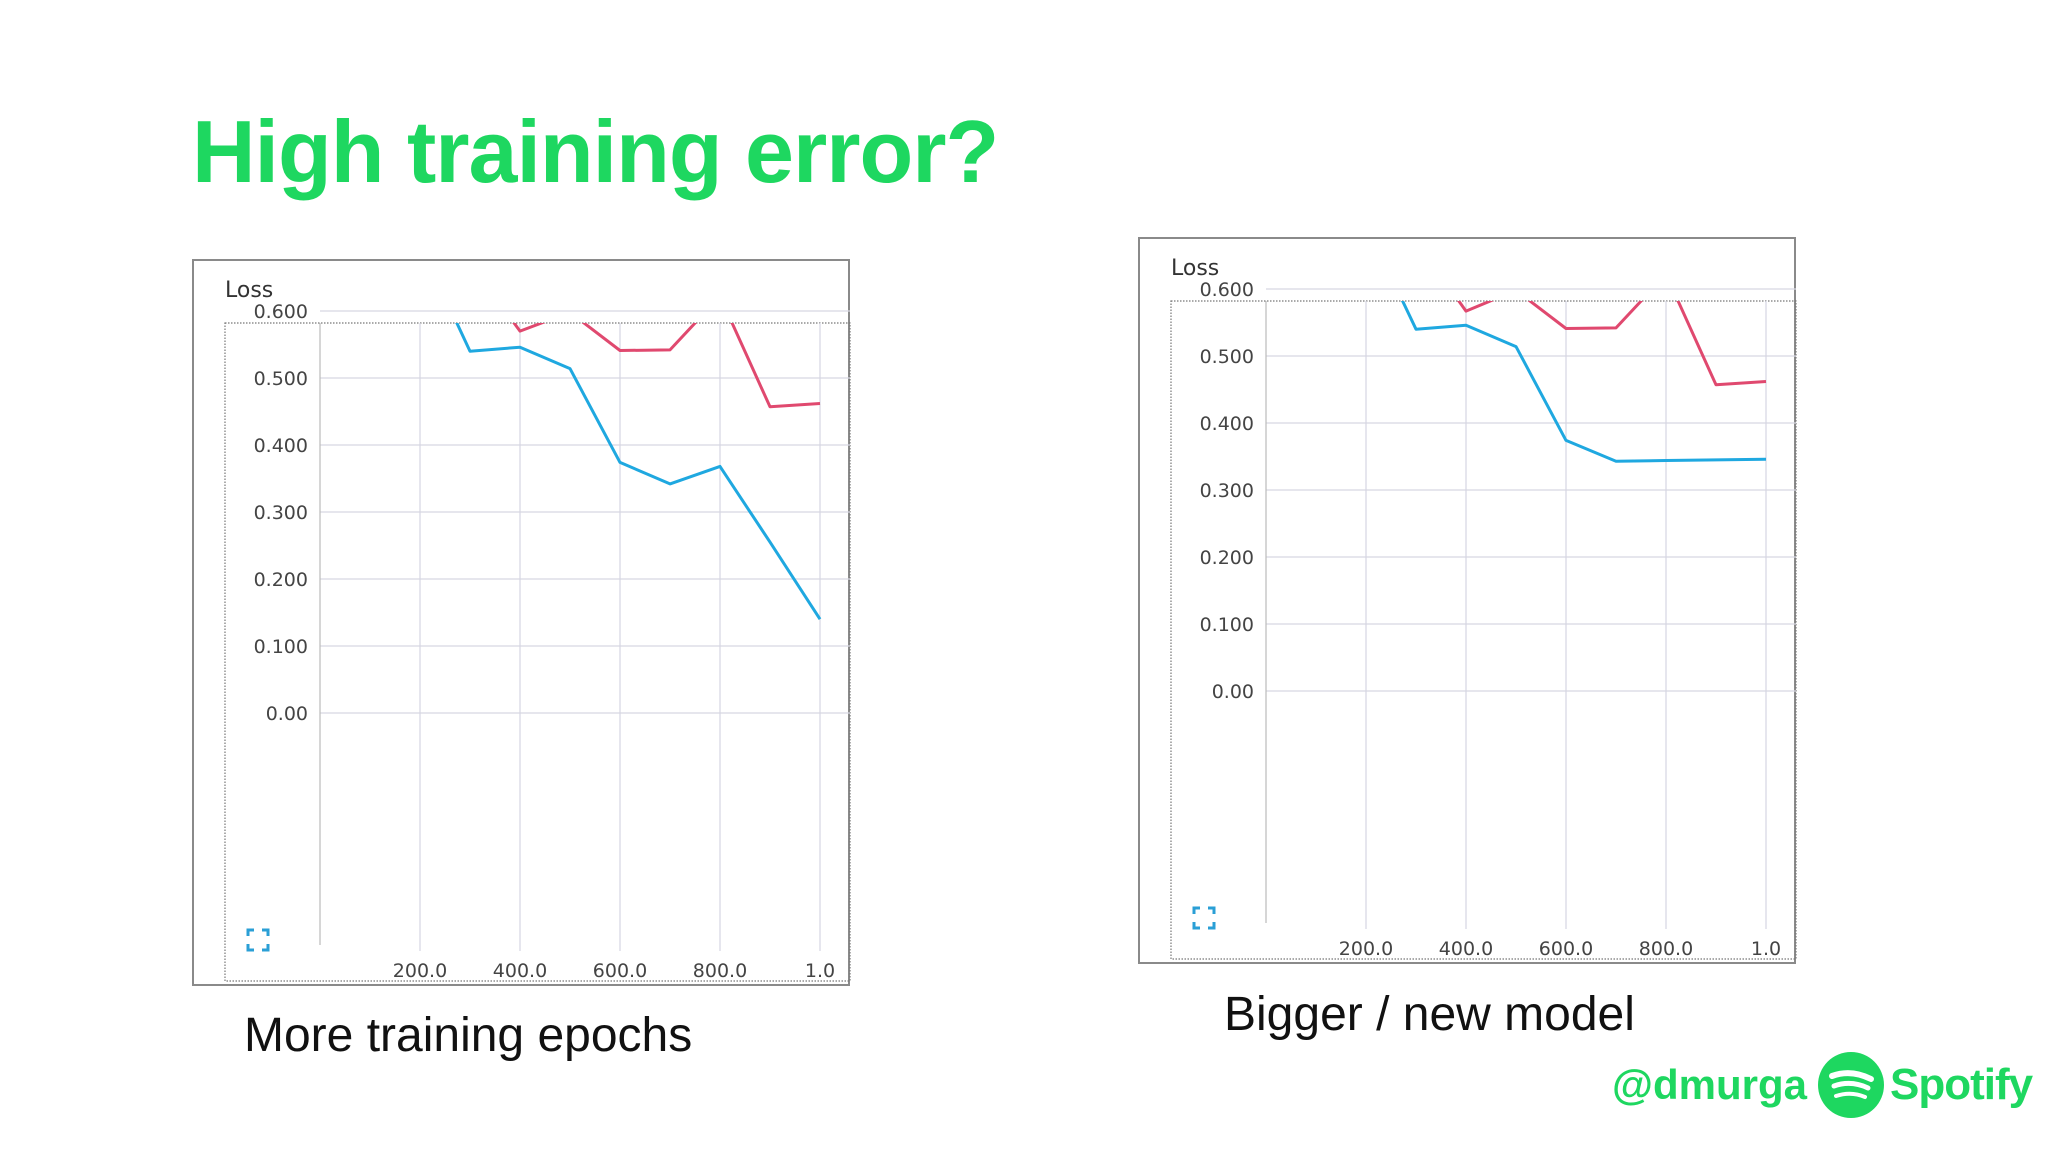 This screenshot has height=1152, width=2048. What do you see at coordinates (1851, 1085) in the screenshot?
I see `spotify-logo-icon` at bounding box center [1851, 1085].